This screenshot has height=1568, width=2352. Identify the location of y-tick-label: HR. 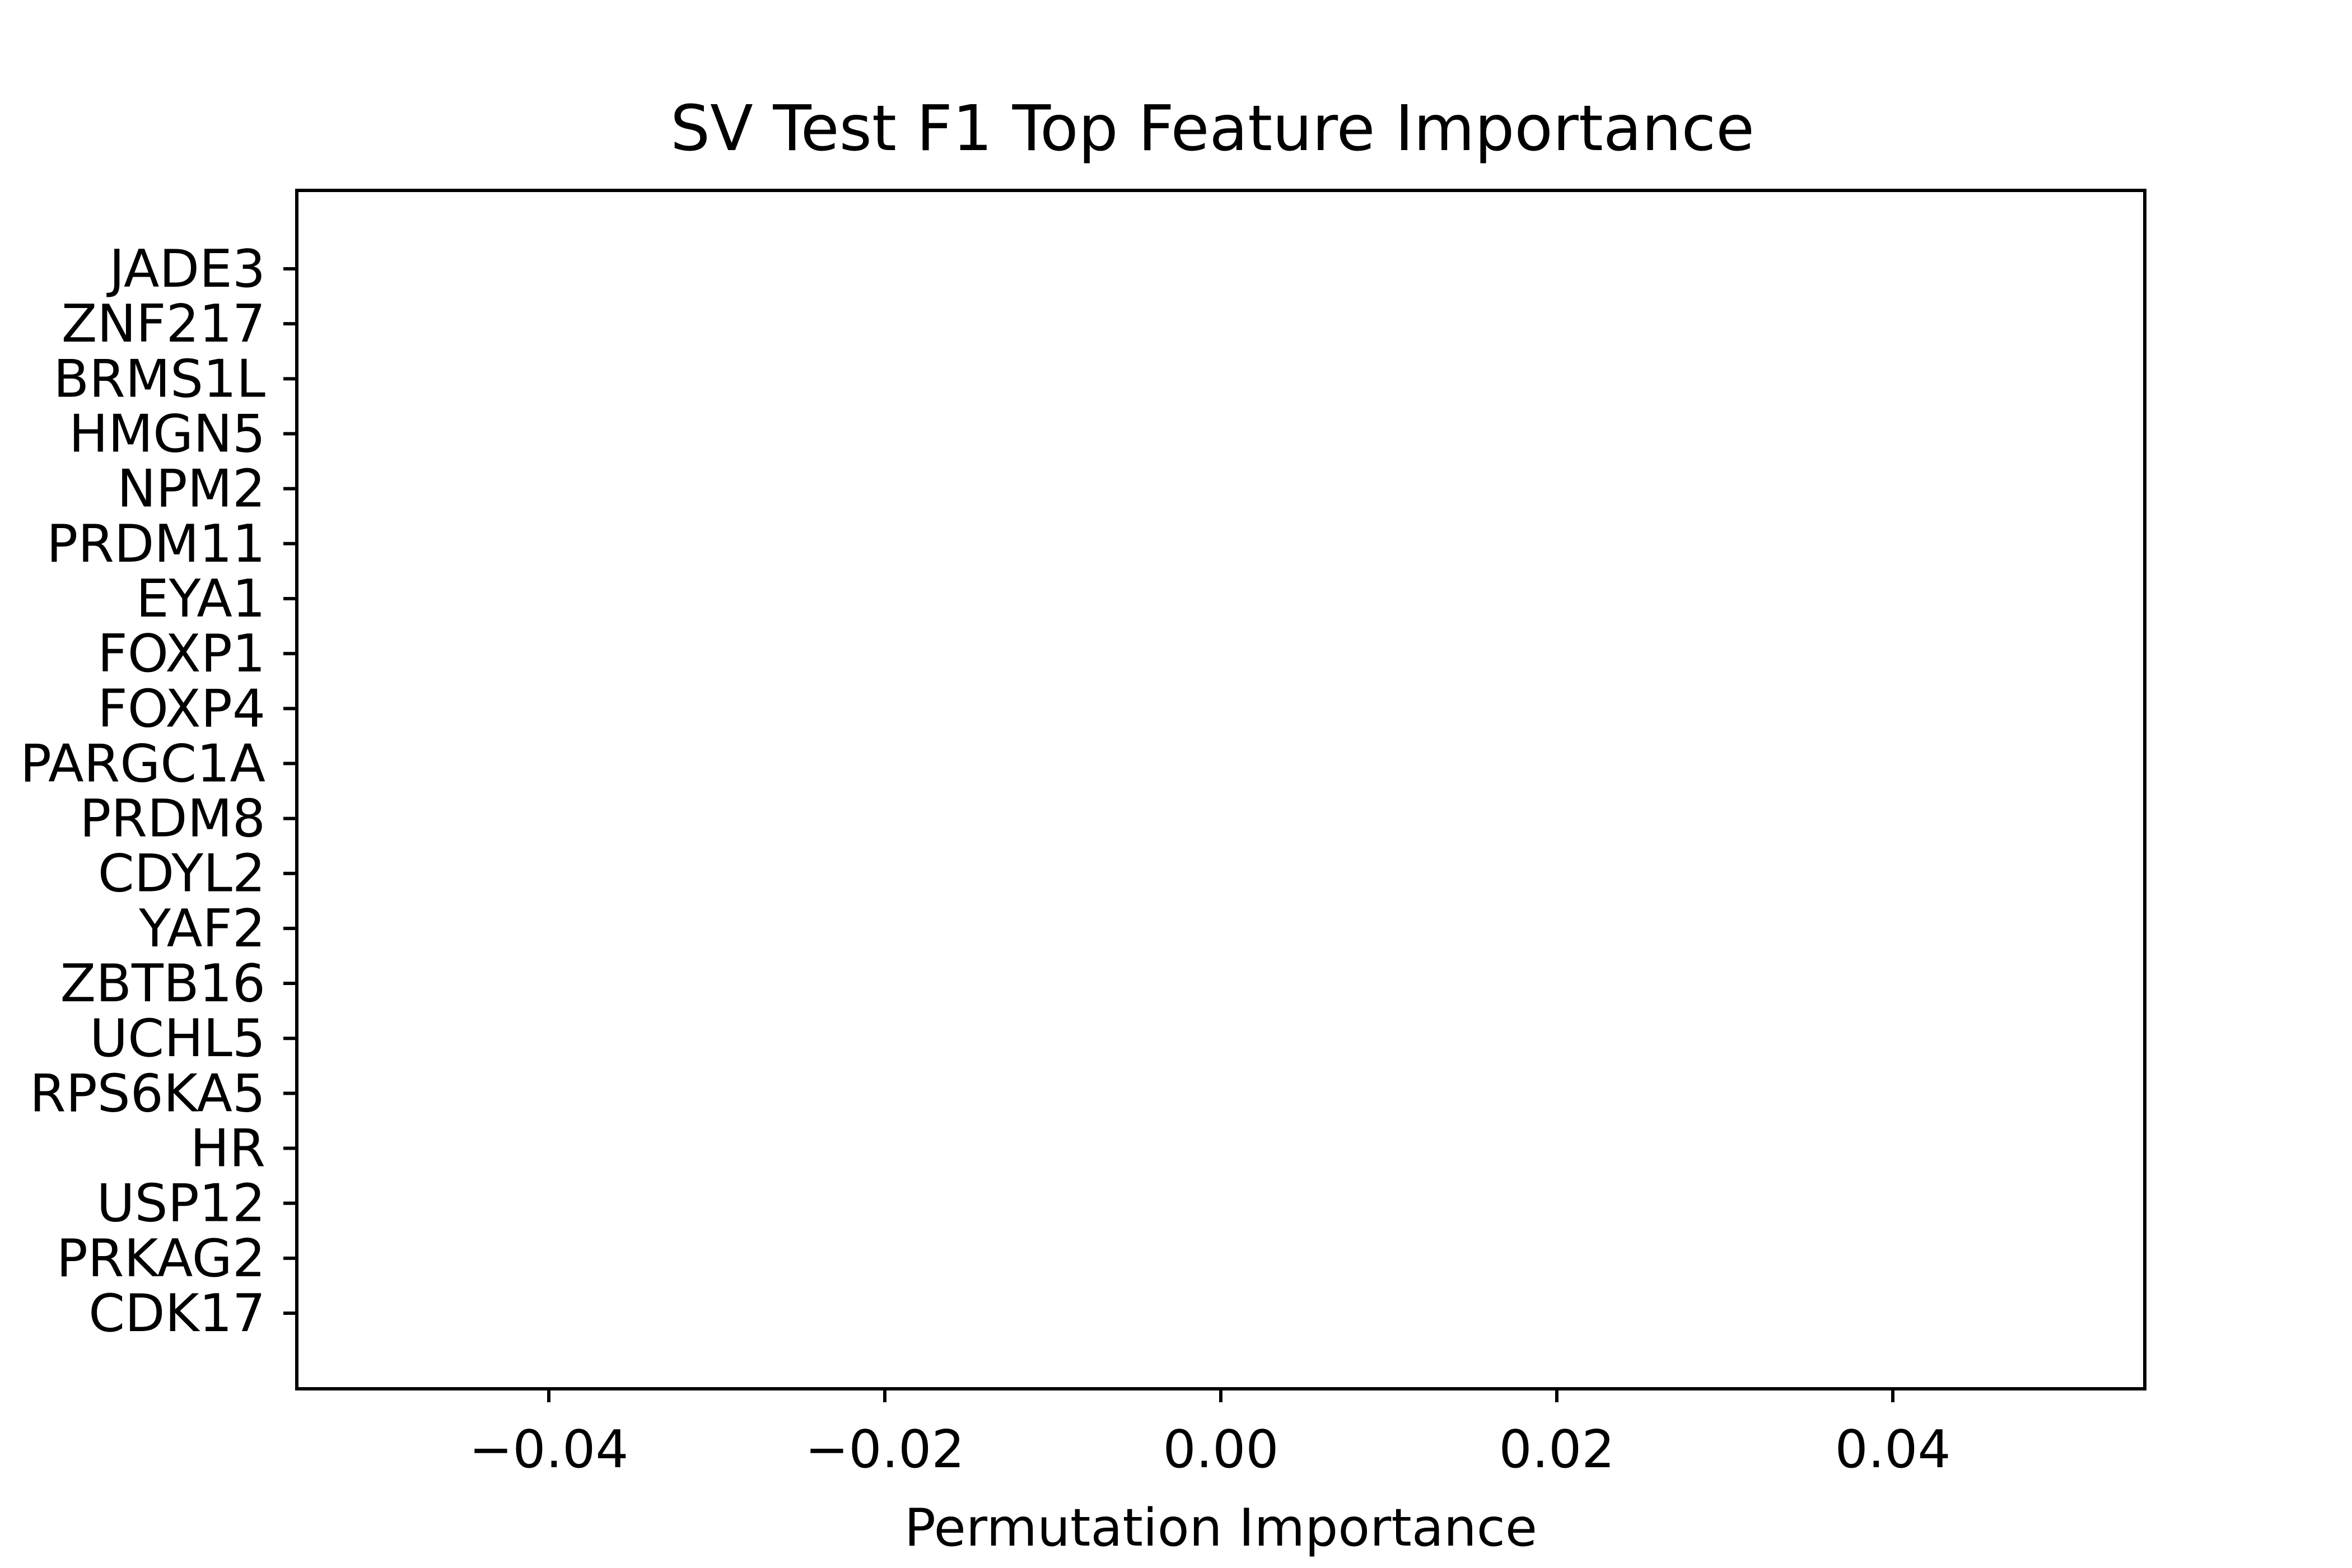
(228, 1149).